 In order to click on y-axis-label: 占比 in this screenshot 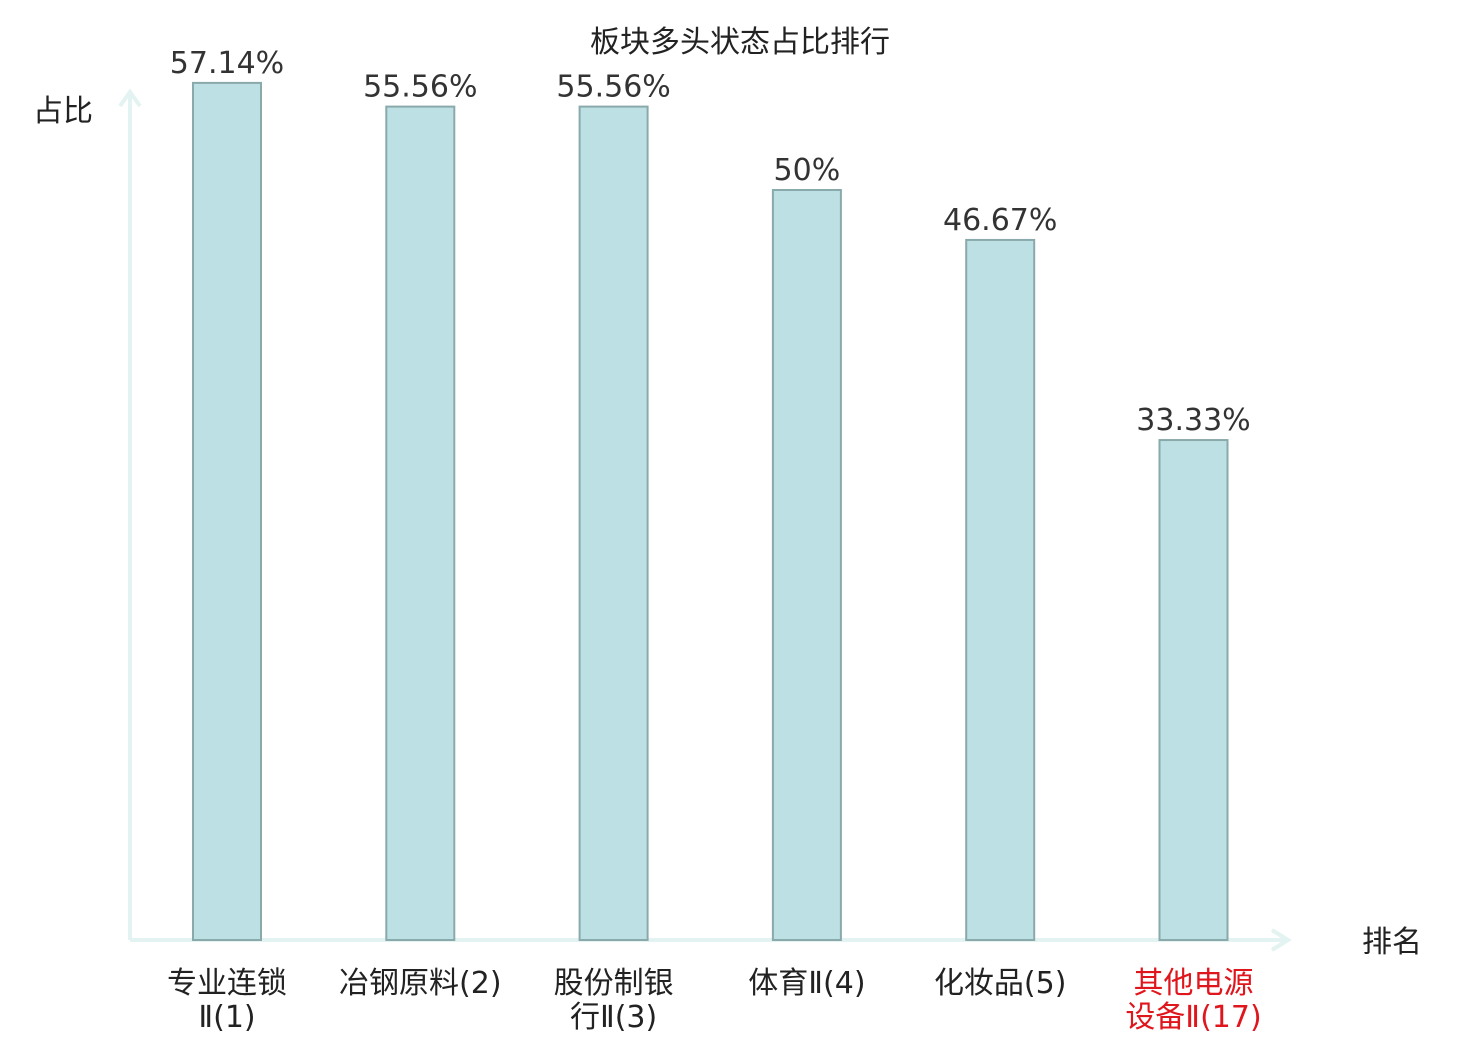, I will do `click(63, 111)`.